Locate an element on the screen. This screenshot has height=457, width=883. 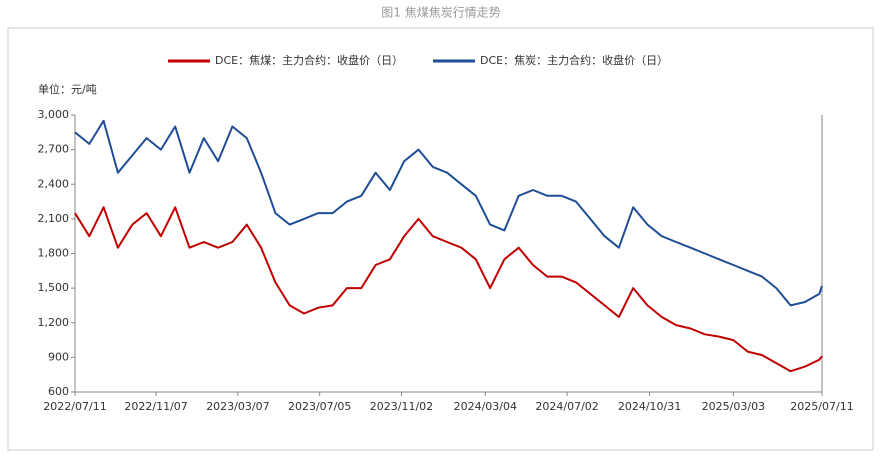
chart-title: 图1 焦煤焦炭行情走势 is located at coordinates (440, 13).